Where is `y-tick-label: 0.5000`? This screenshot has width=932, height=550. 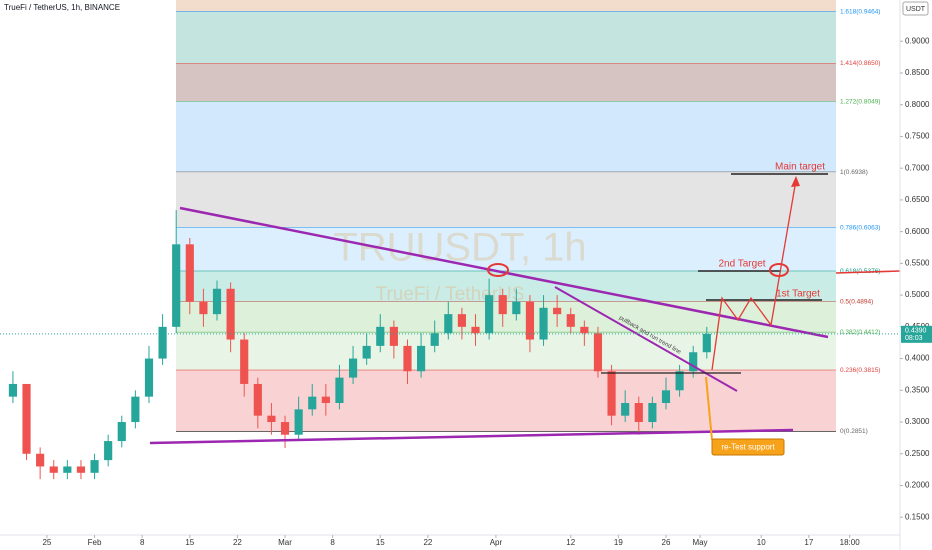
y-tick-label: 0.5000 is located at coordinates (917, 294).